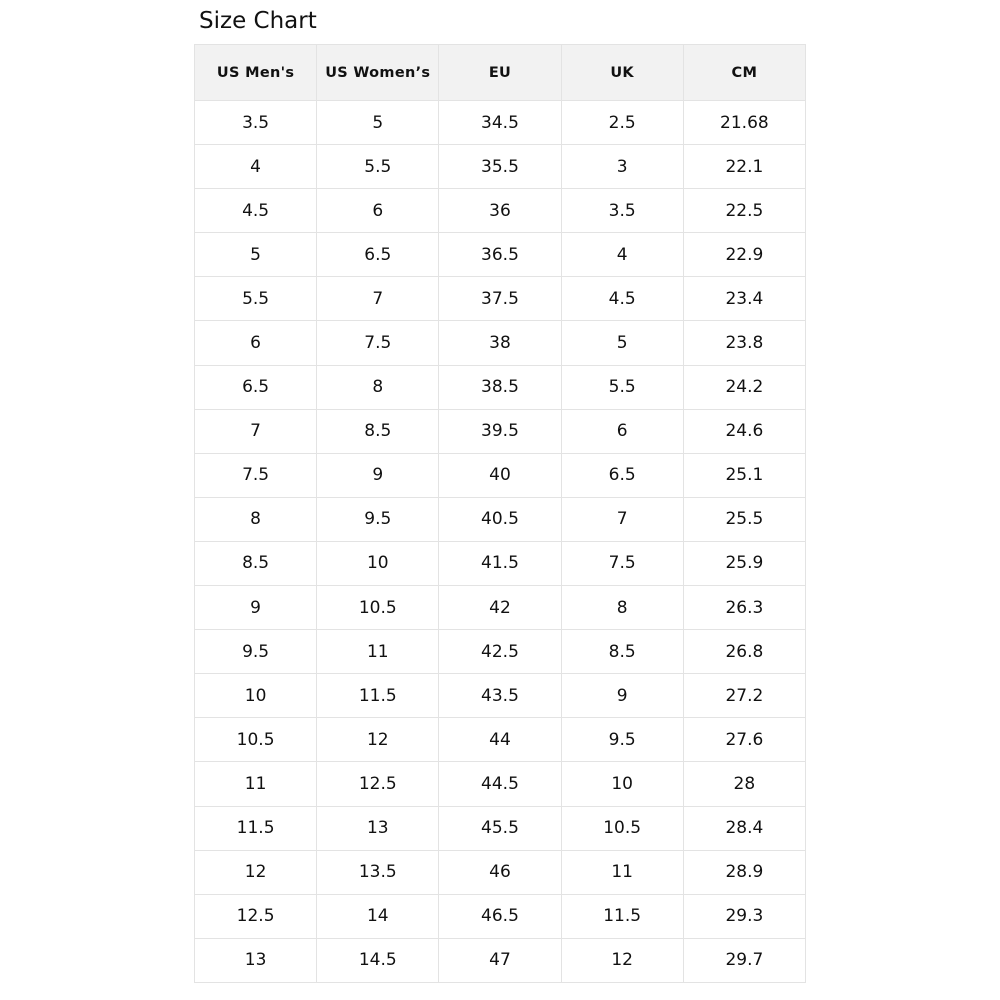 The image size is (1000, 1000). I want to click on table-cell: 40, so click(500, 475).